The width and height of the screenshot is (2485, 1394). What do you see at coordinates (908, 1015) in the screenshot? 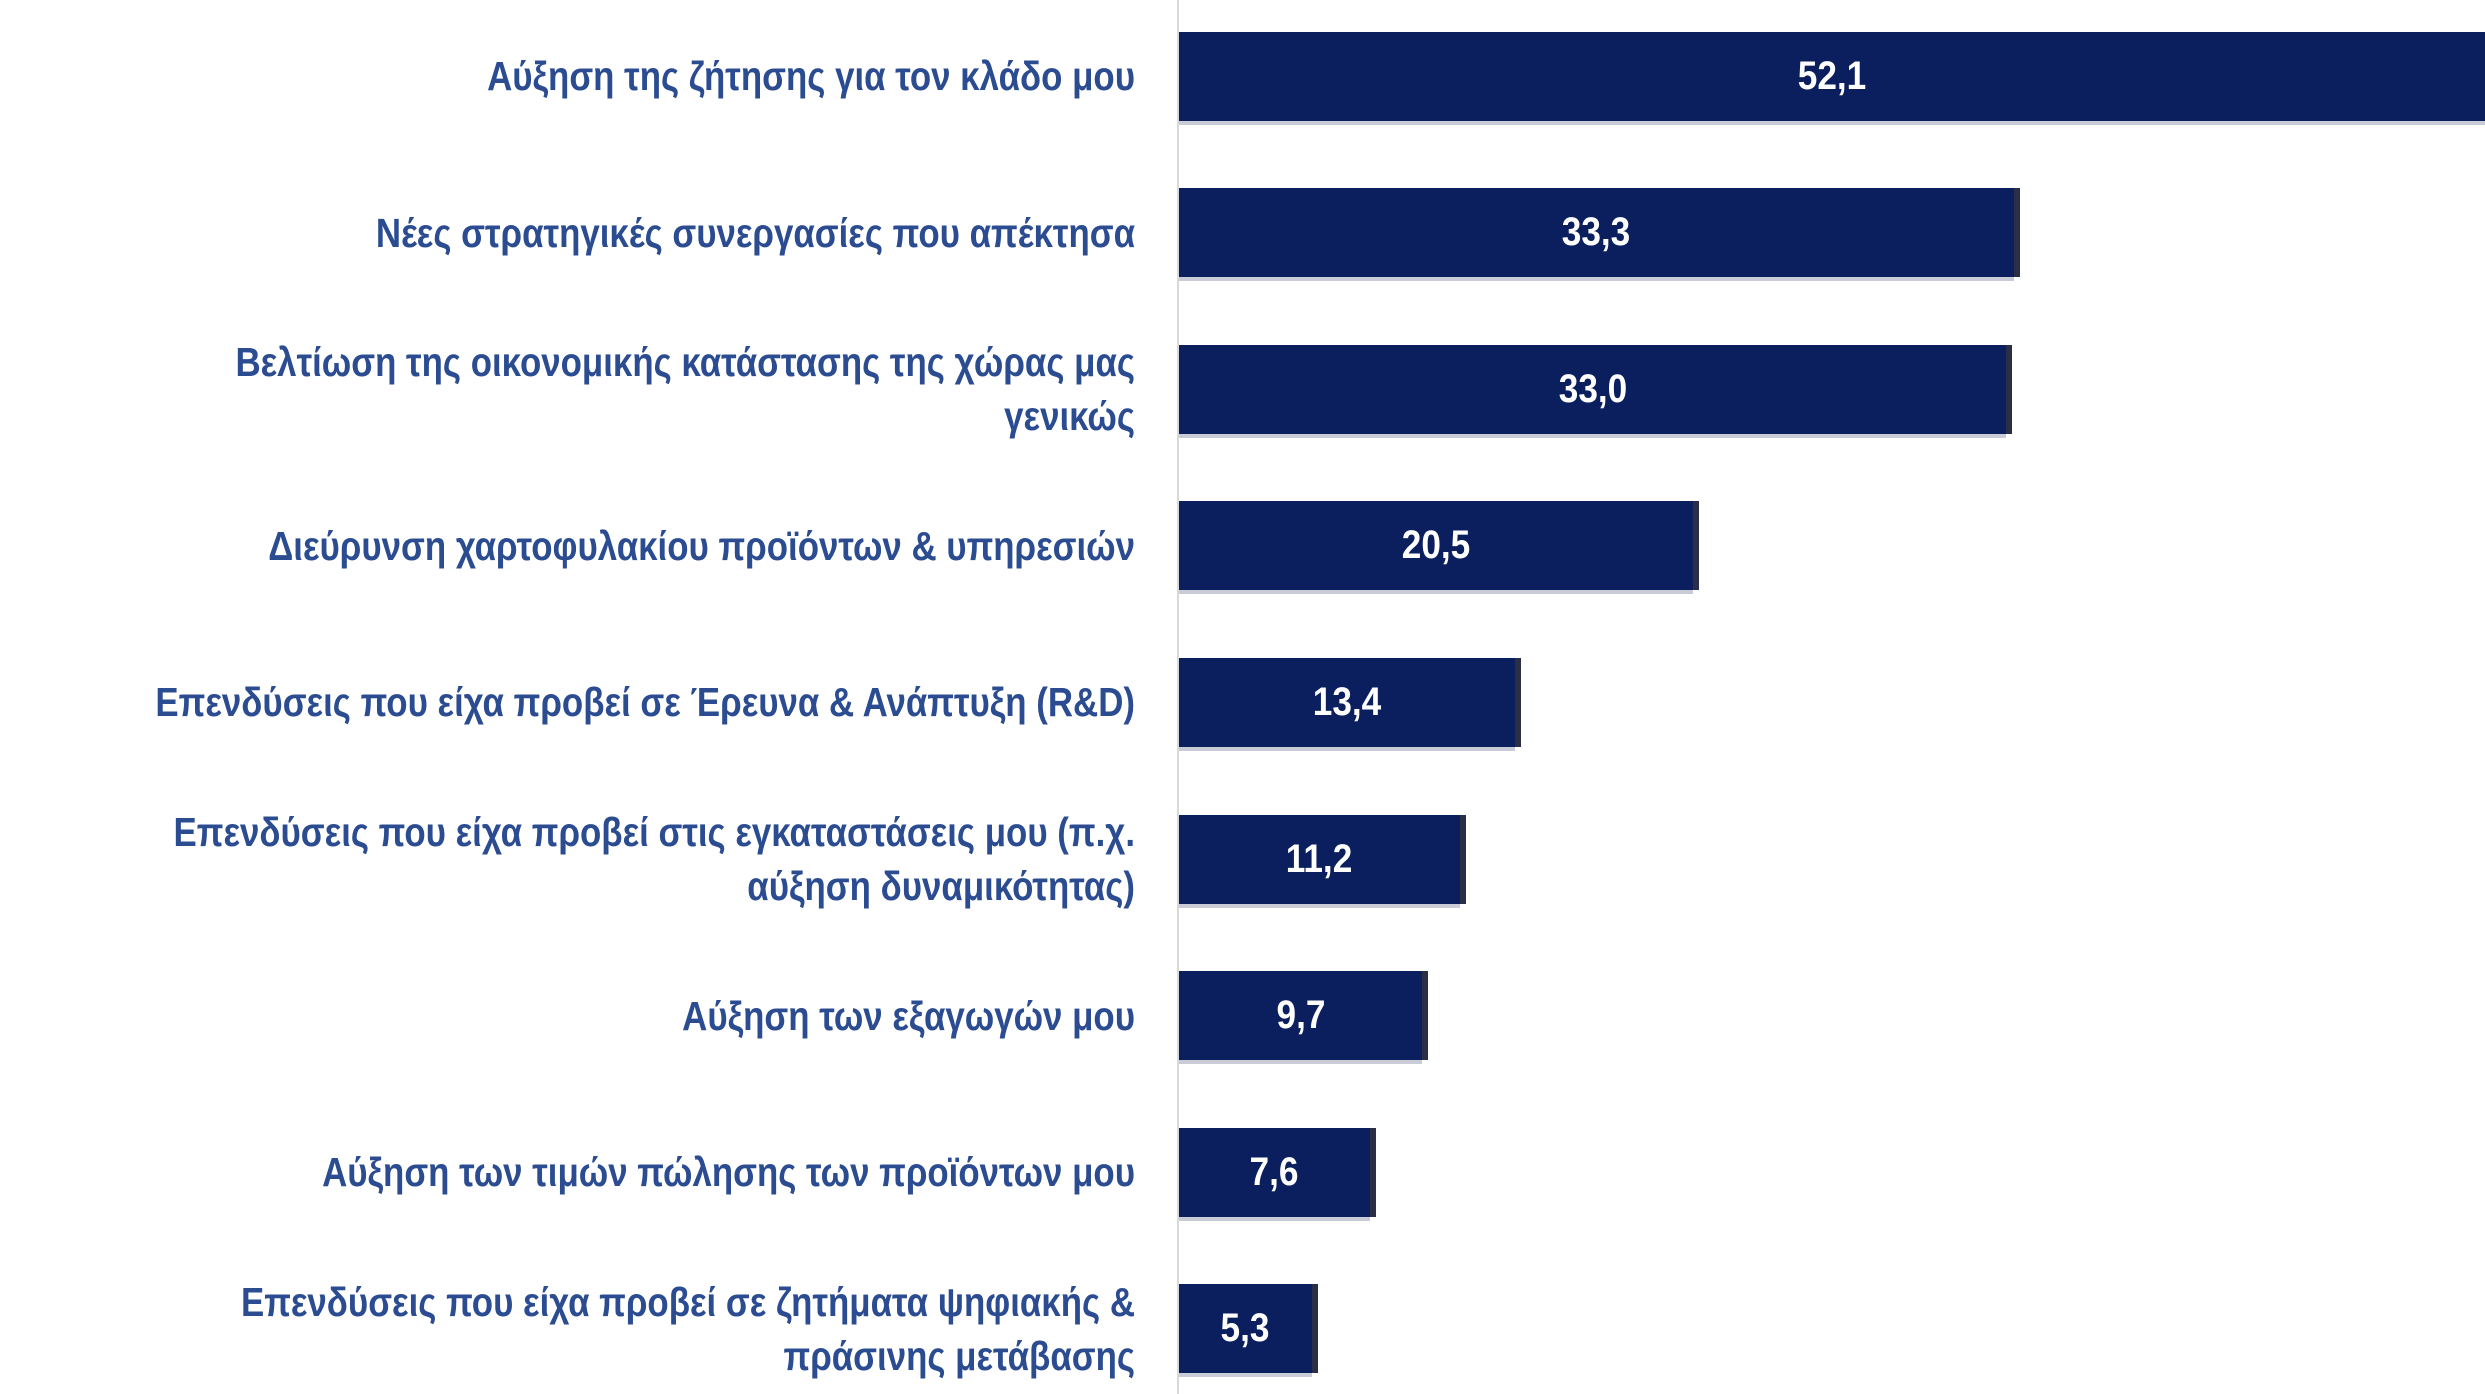
I see `category-label: Αύξηση των εξαγωγών μου` at bounding box center [908, 1015].